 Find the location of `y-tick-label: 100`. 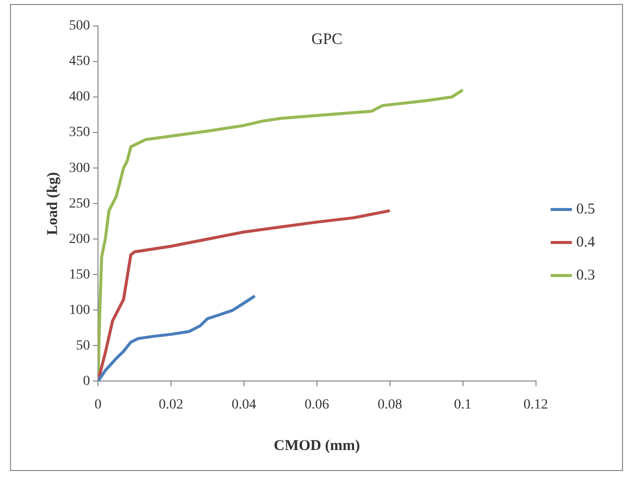

y-tick-label: 100 is located at coordinates (79, 310).